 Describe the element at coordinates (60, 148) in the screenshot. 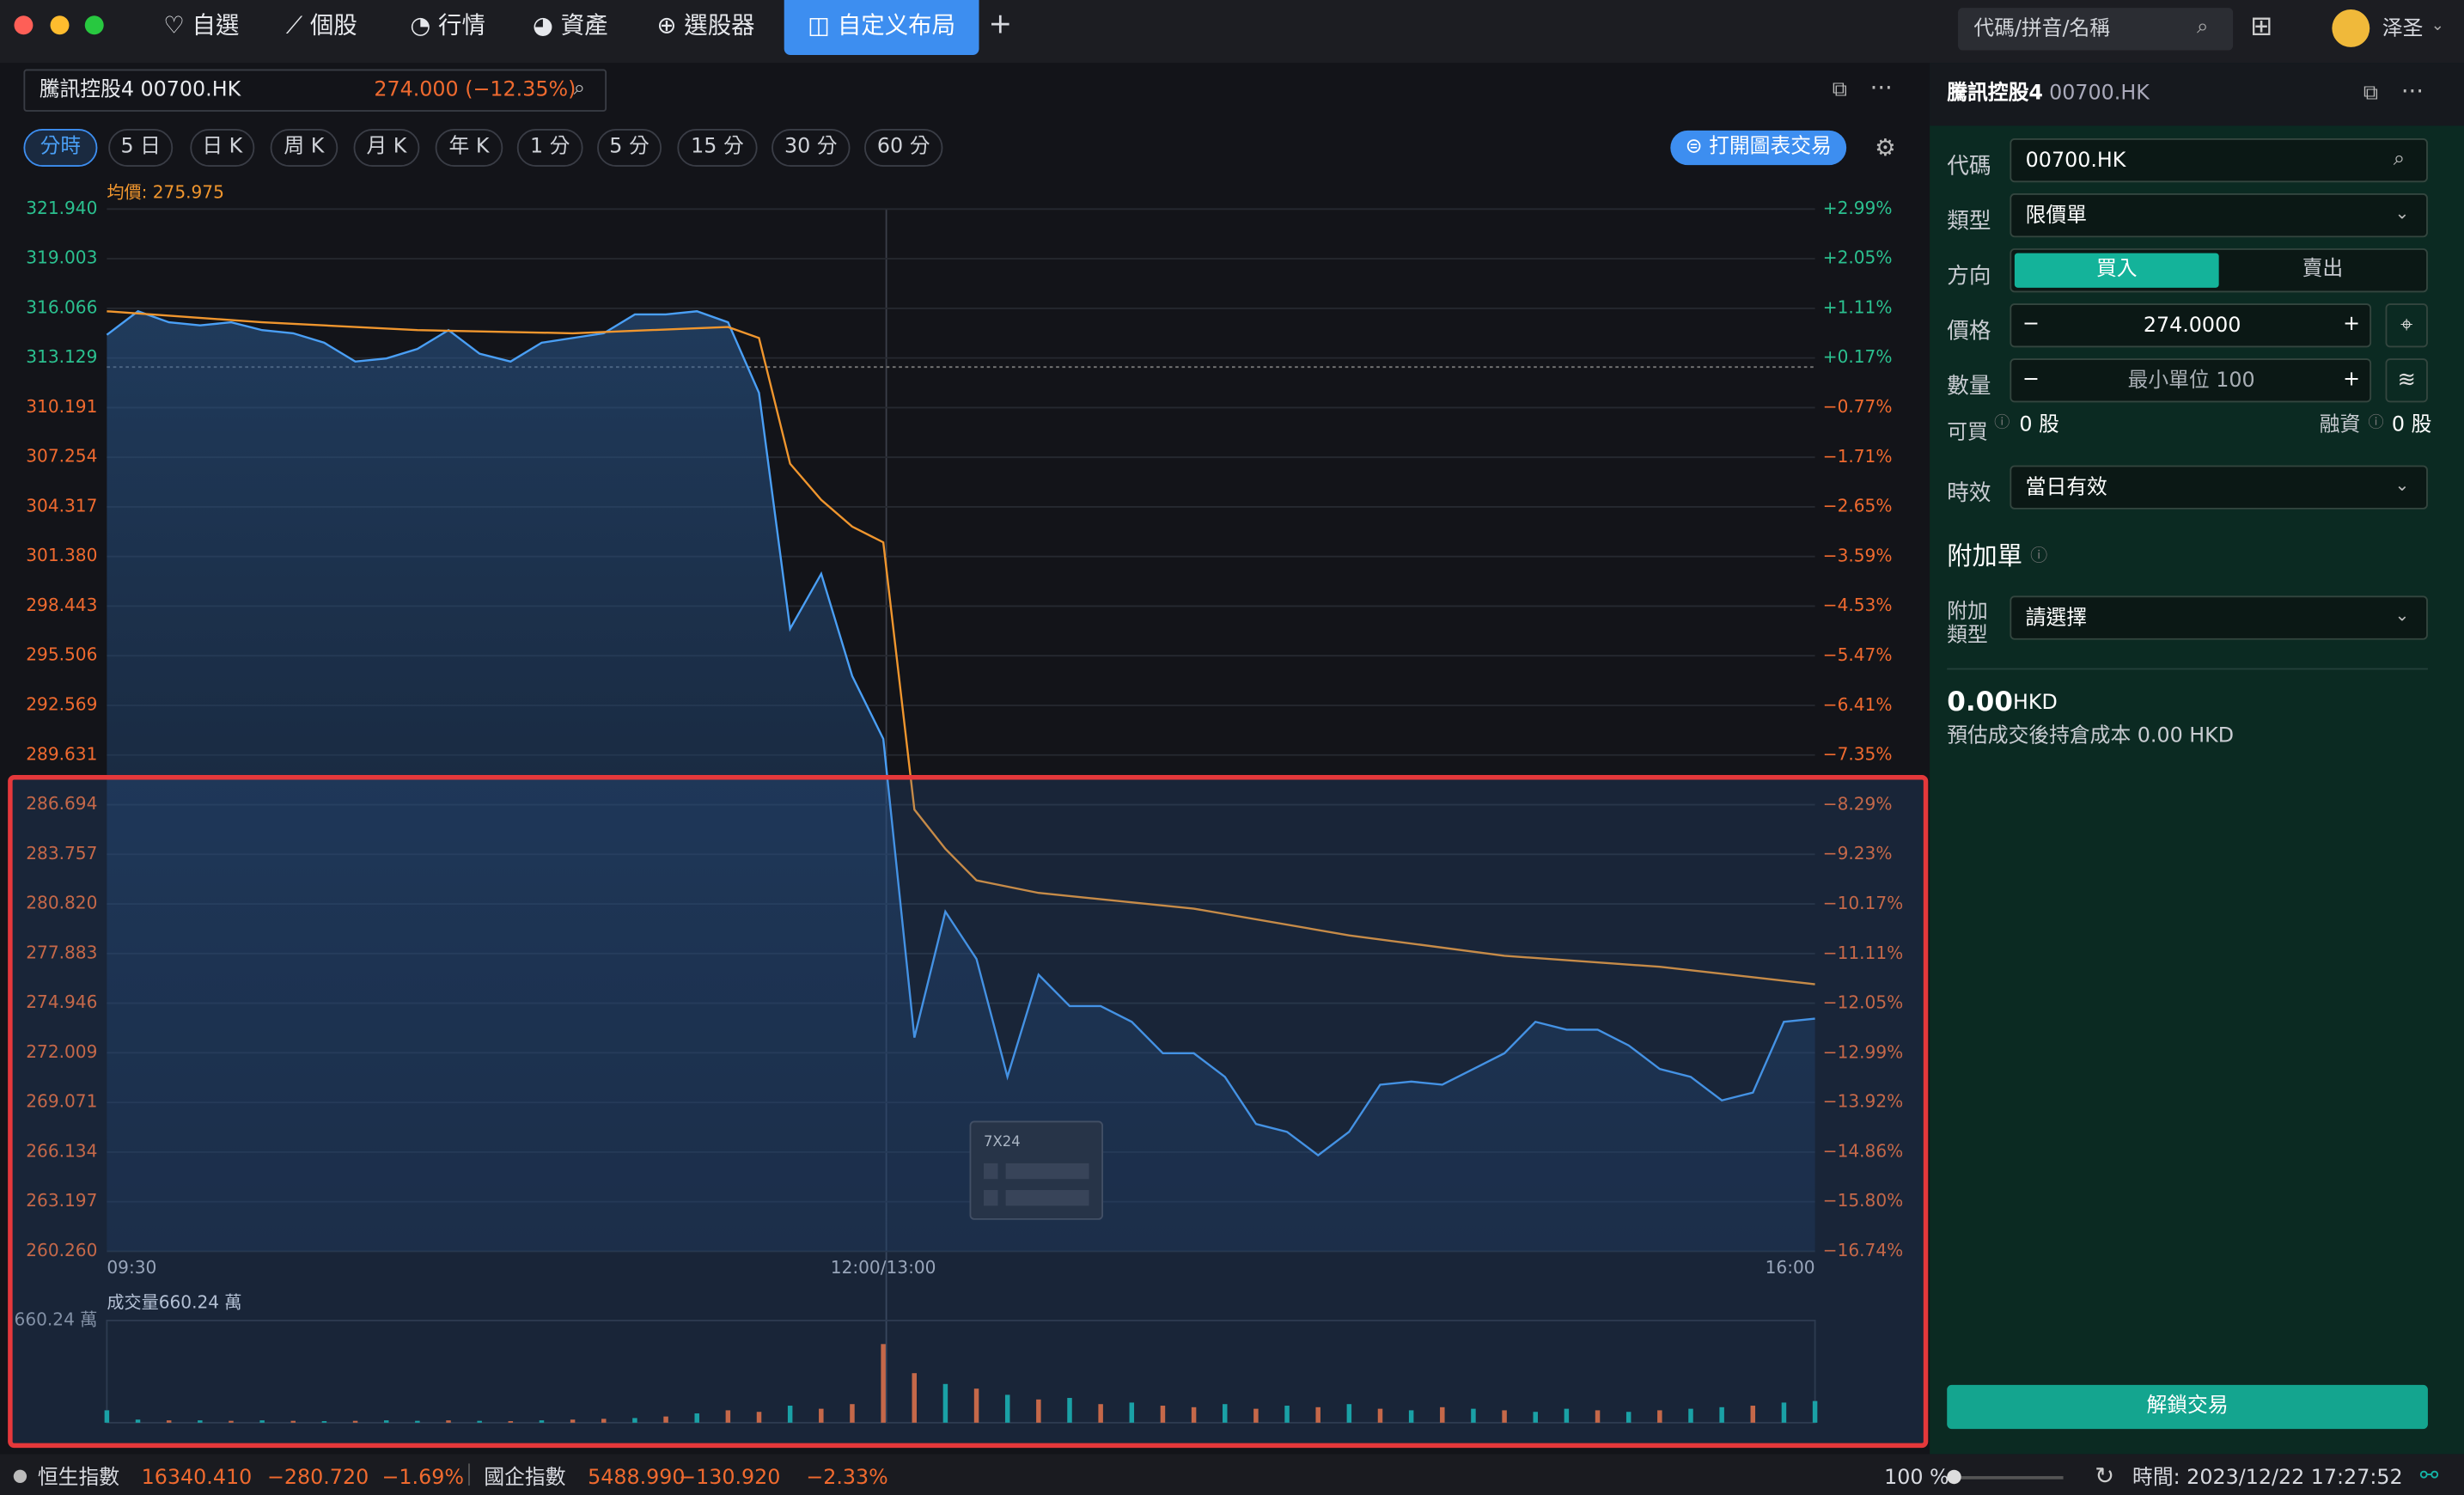

I see `period-button: 分時` at that location.